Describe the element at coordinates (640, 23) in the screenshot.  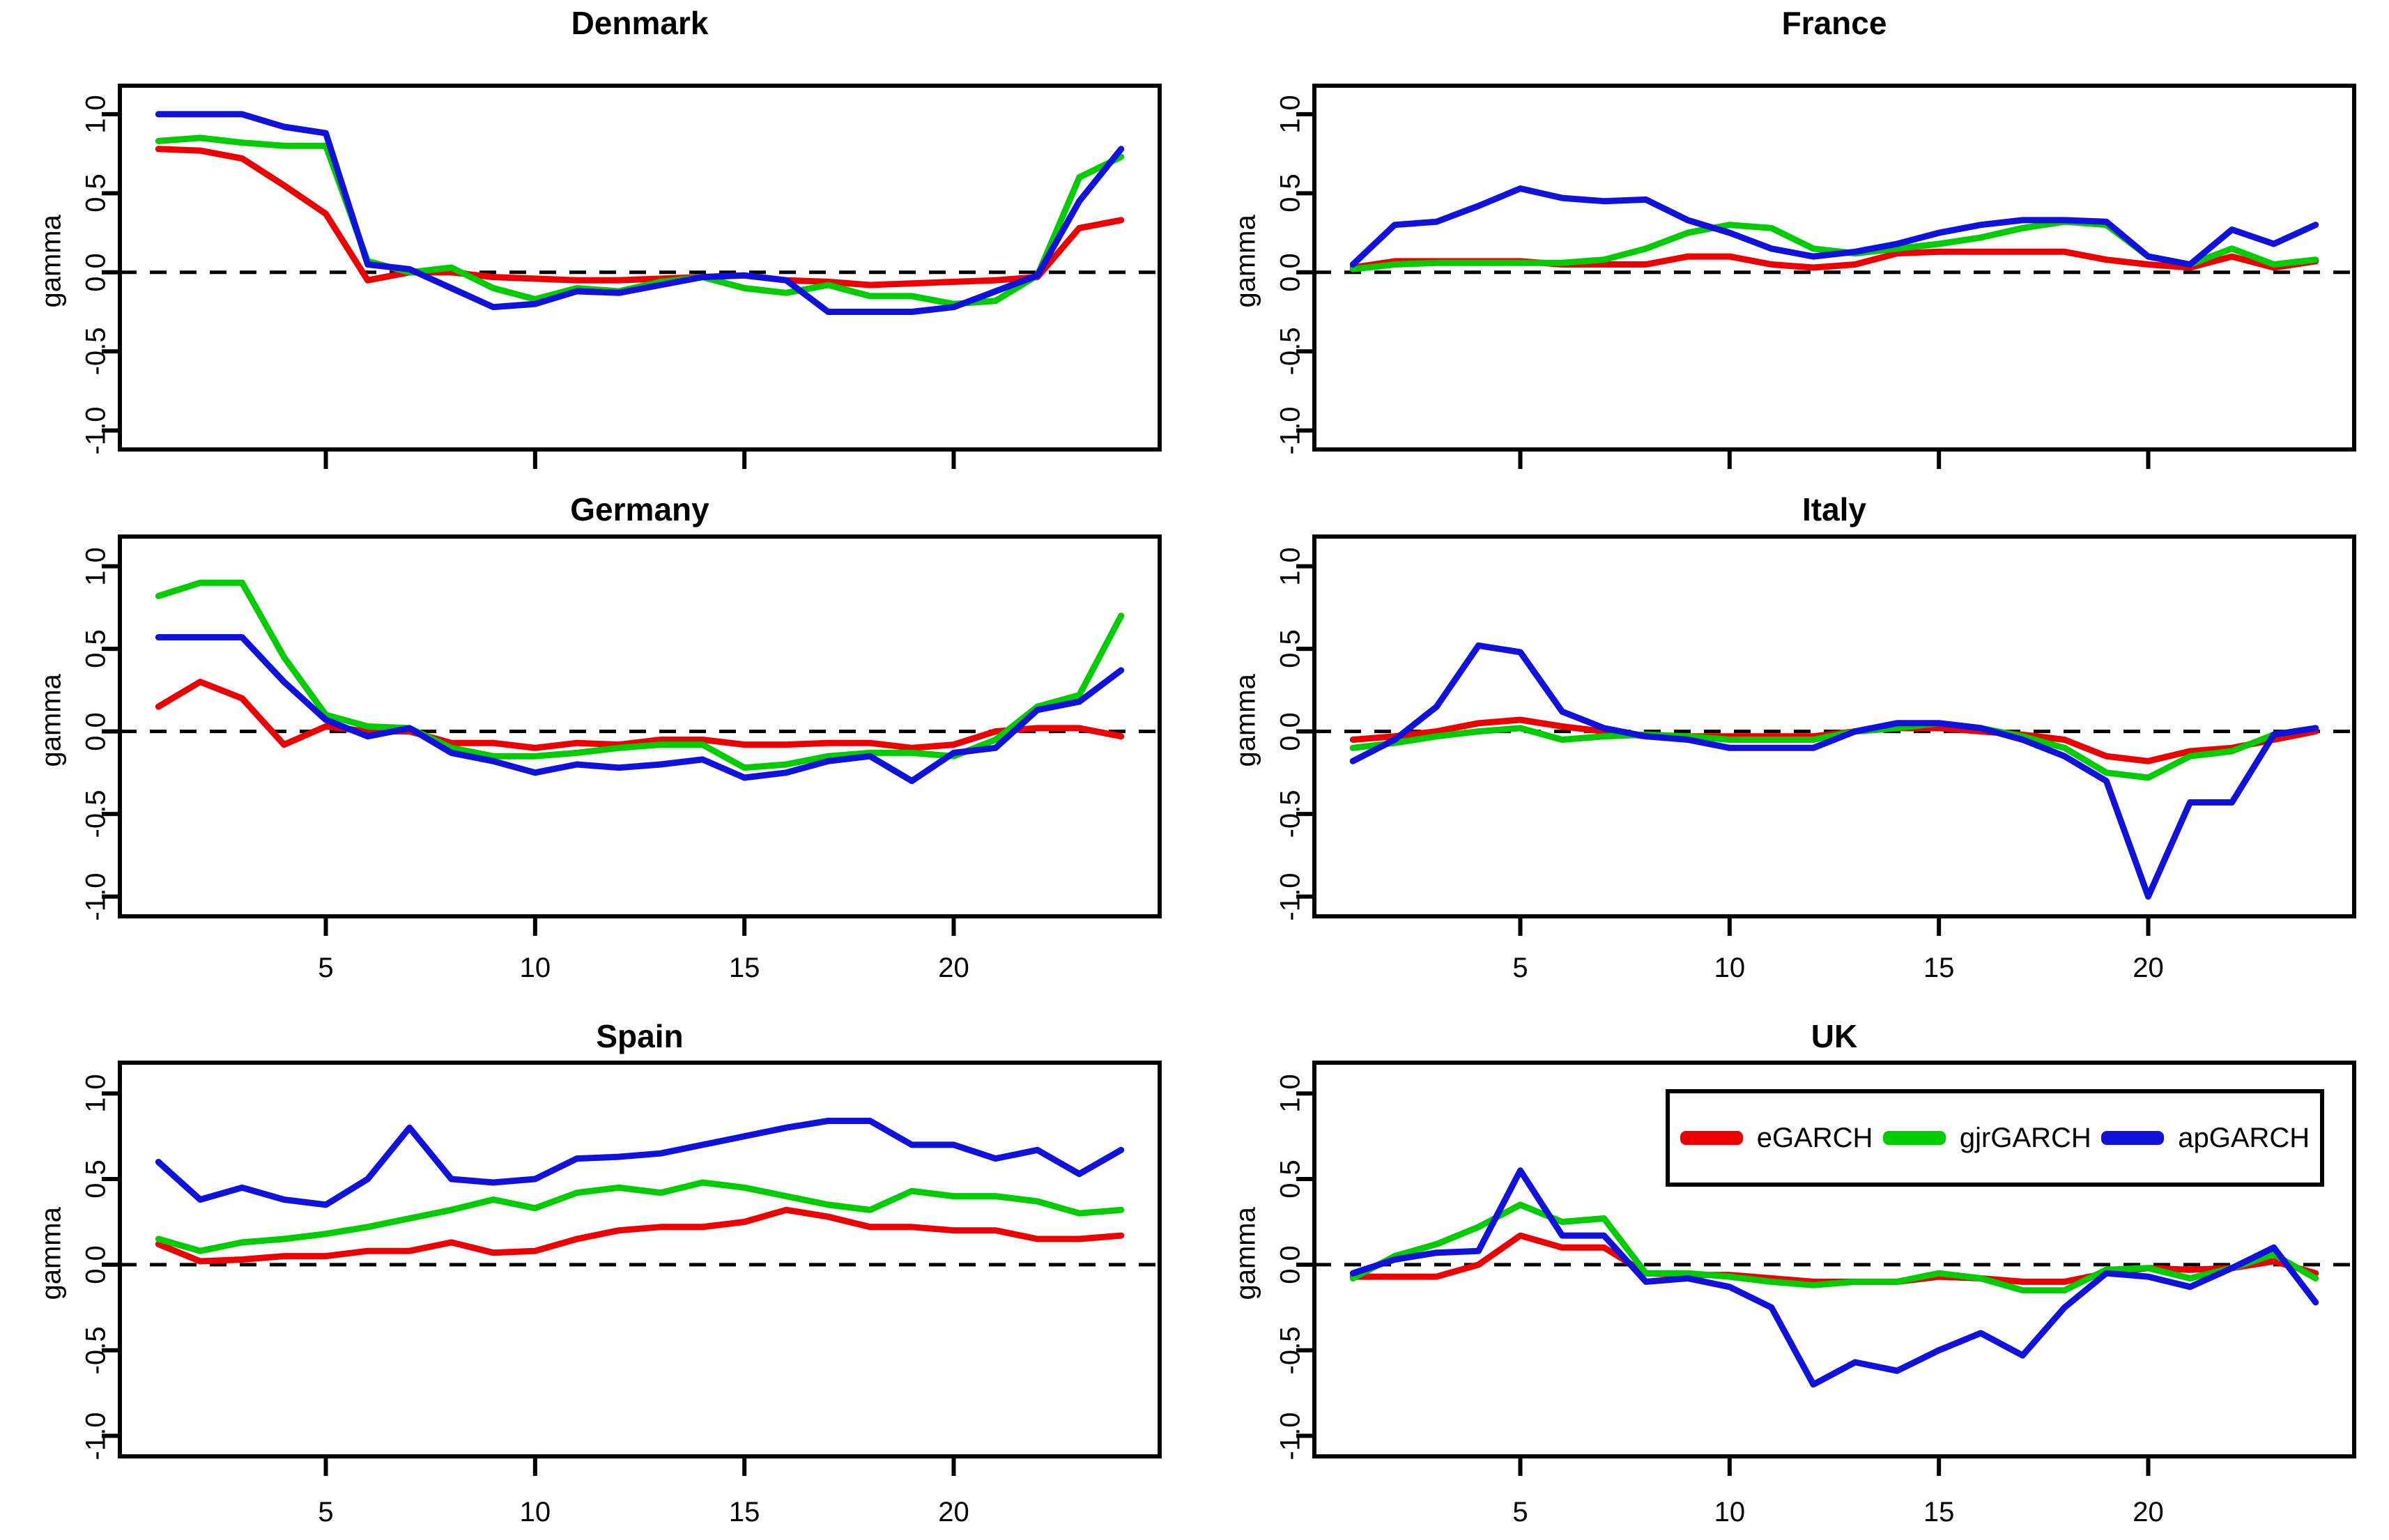
I see `panel-title: Denmark` at that location.